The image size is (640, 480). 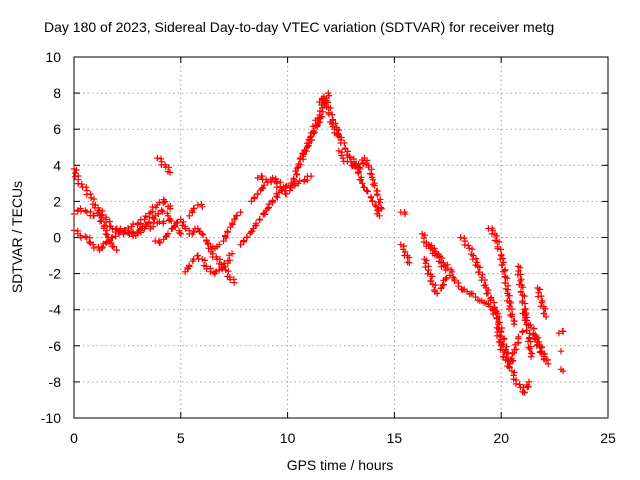 I want to click on series-arc-z, so click(x=509, y=347).